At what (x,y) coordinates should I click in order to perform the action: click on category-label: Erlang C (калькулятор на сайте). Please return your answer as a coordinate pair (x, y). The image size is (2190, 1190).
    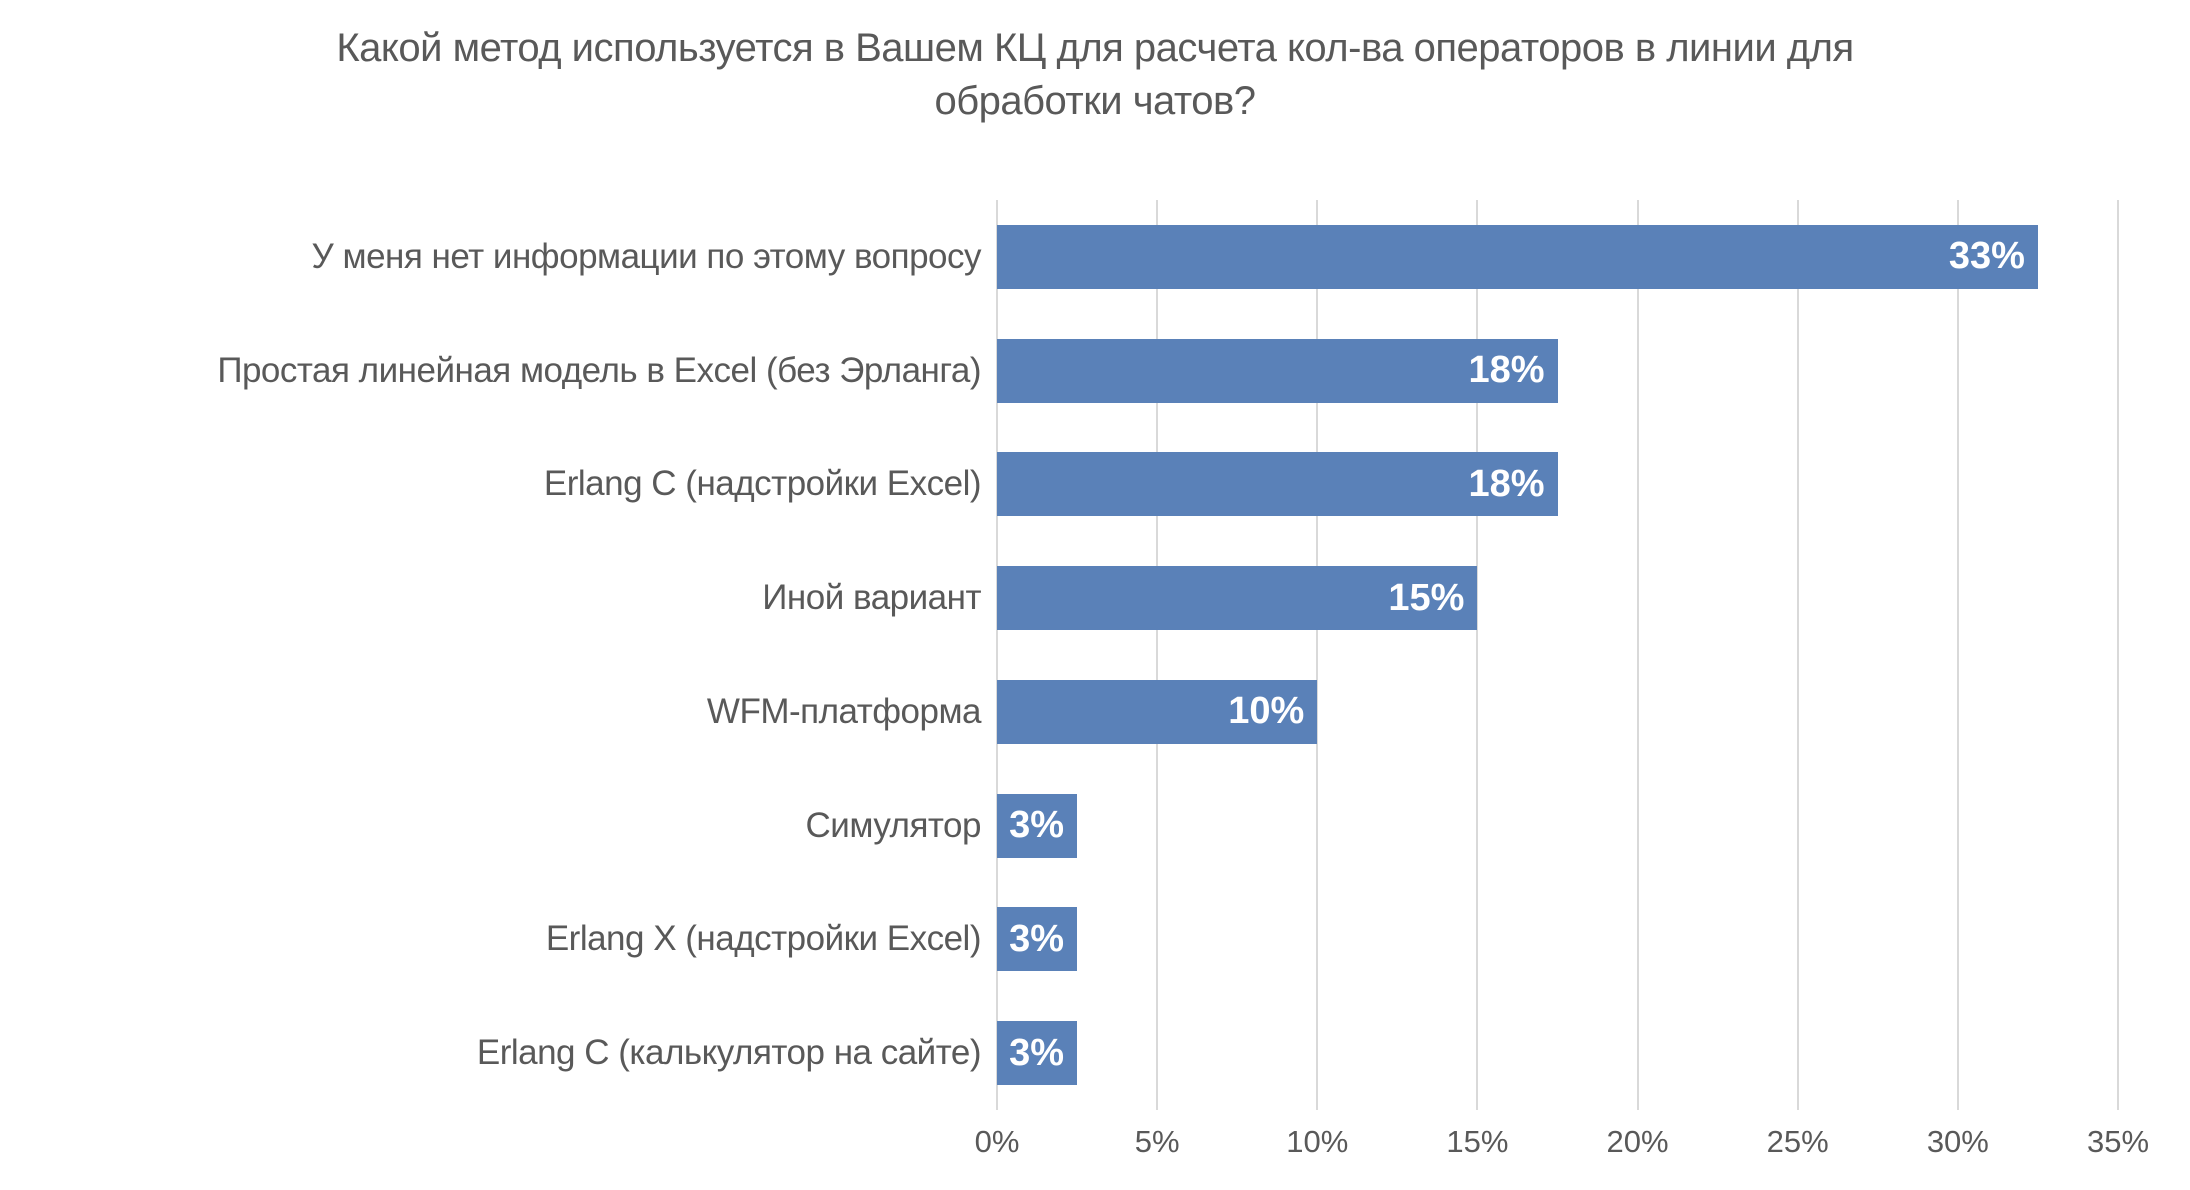
    Looking at the image, I should click on (729, 1053).